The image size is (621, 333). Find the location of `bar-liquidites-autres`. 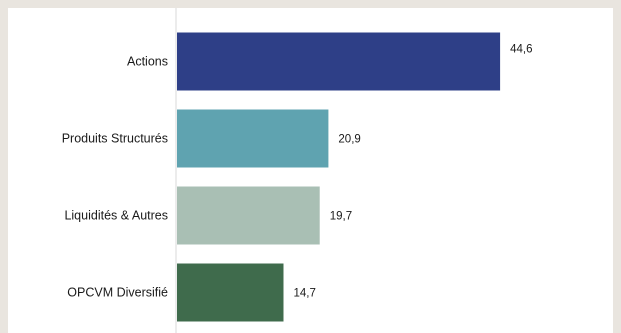

bar-liquidites-autres is located at coordinates (248, 215).